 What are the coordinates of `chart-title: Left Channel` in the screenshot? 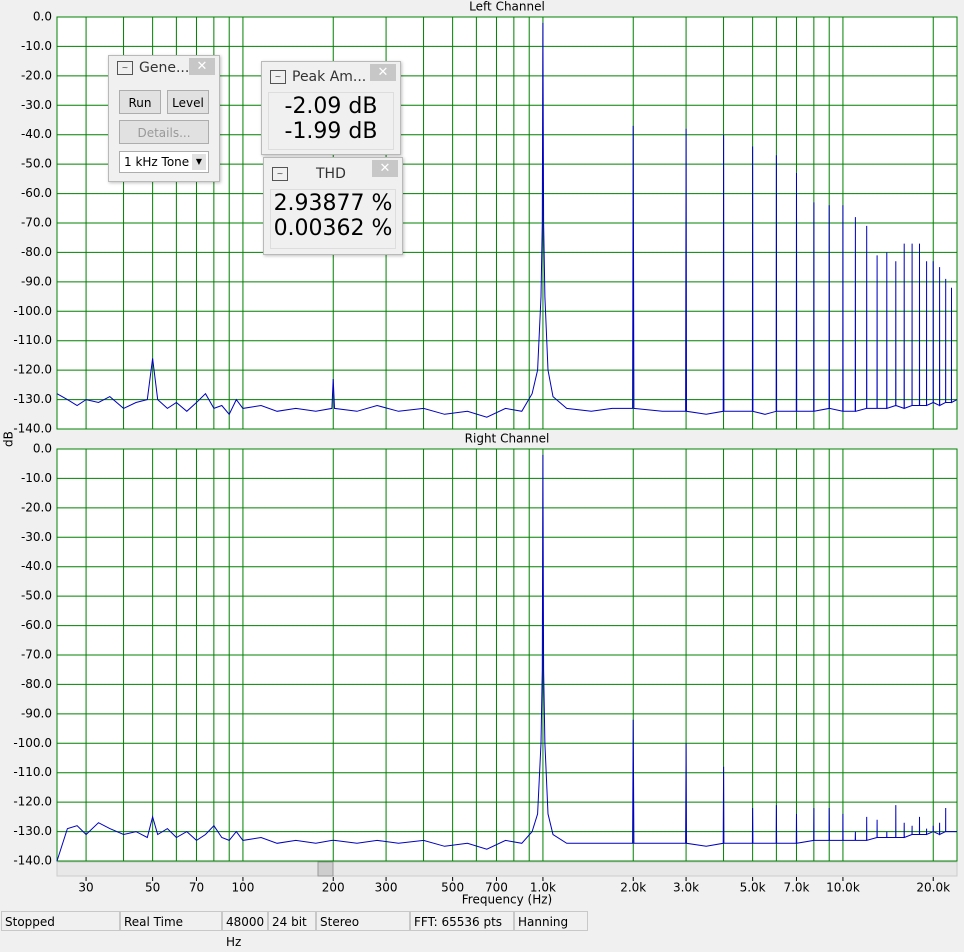 It's located at (507, 7).